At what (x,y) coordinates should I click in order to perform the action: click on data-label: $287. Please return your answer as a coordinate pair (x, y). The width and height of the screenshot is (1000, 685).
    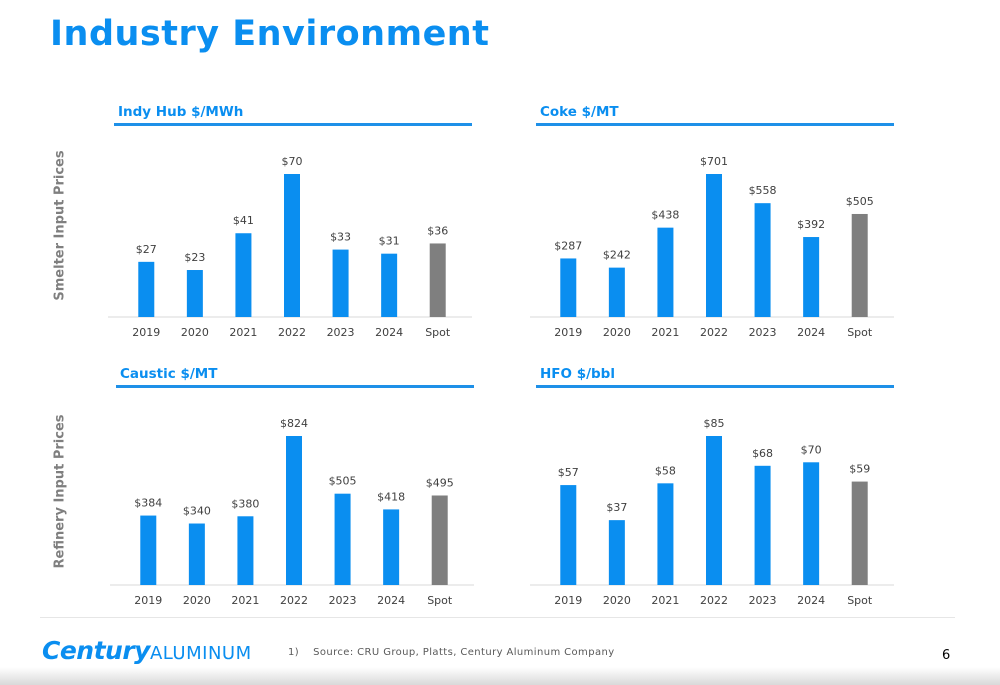
    Looking at the image, I should click on (568, 245).